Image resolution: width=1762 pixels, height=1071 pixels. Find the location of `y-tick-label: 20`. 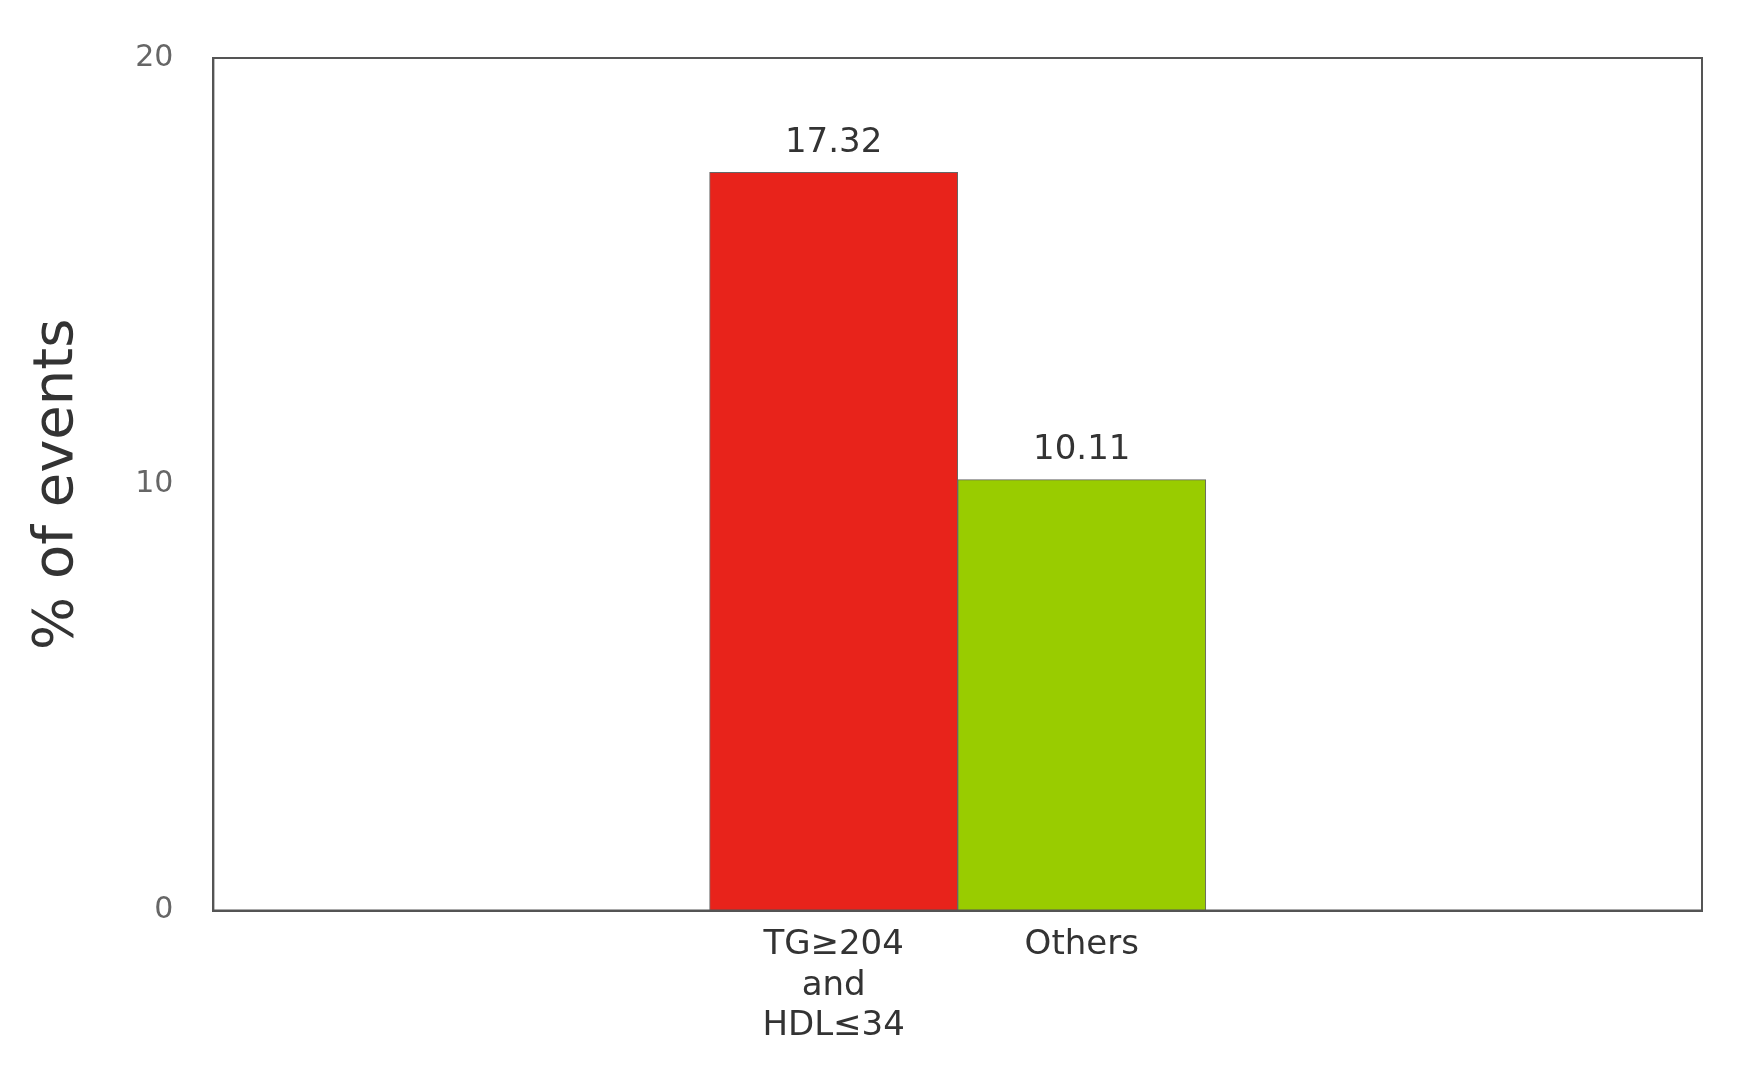

y-tick-label: 20 is located at coordinates (154, 55).